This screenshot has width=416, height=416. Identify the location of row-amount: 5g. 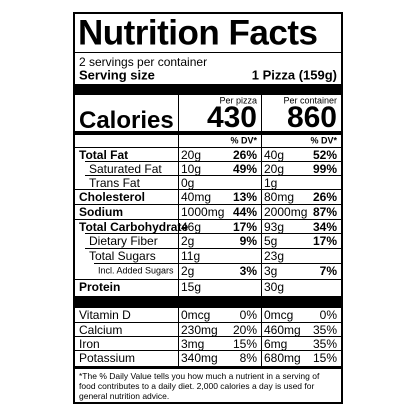
(271, 241).